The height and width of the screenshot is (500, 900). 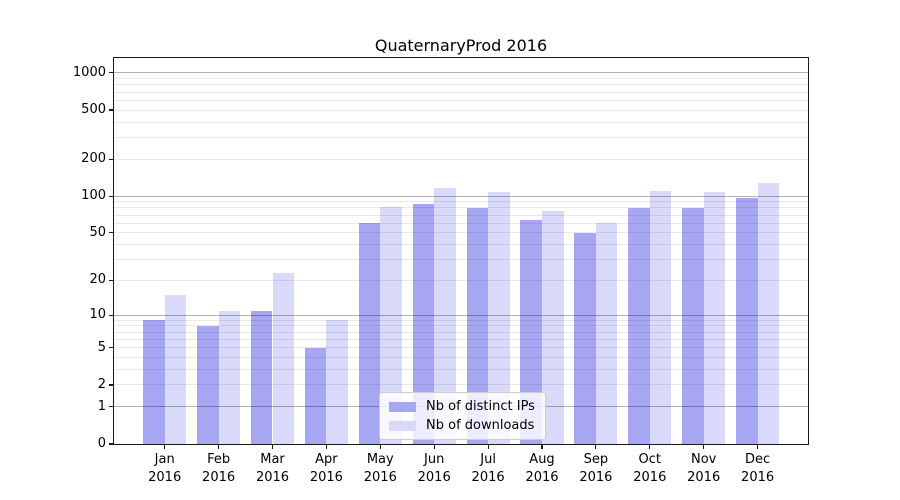 What do you see at coordinates (434, 446) in the screenshot?
I see `x-tick-jun` at bounding box center [434, 446].